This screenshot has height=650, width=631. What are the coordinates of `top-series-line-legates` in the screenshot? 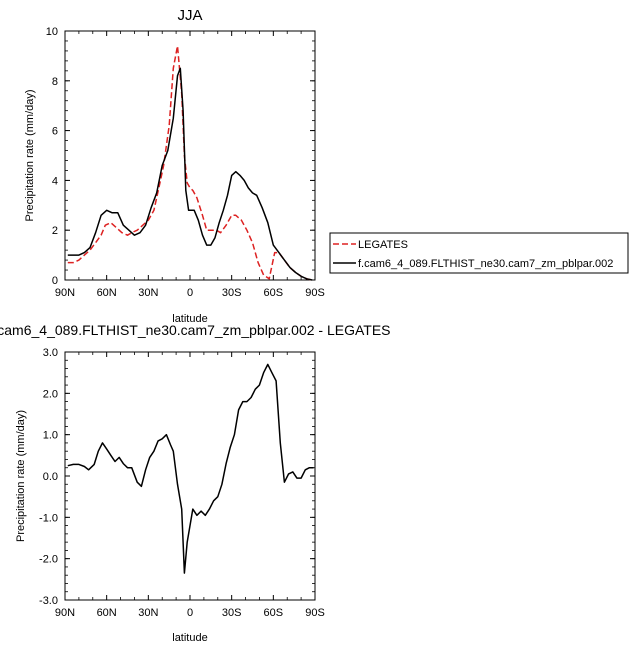 It's located at (190, 163).